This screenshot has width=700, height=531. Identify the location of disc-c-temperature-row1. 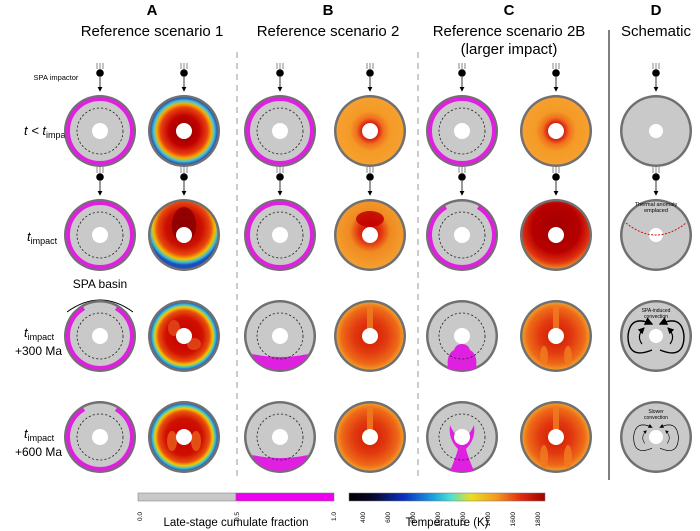
(556, 131).